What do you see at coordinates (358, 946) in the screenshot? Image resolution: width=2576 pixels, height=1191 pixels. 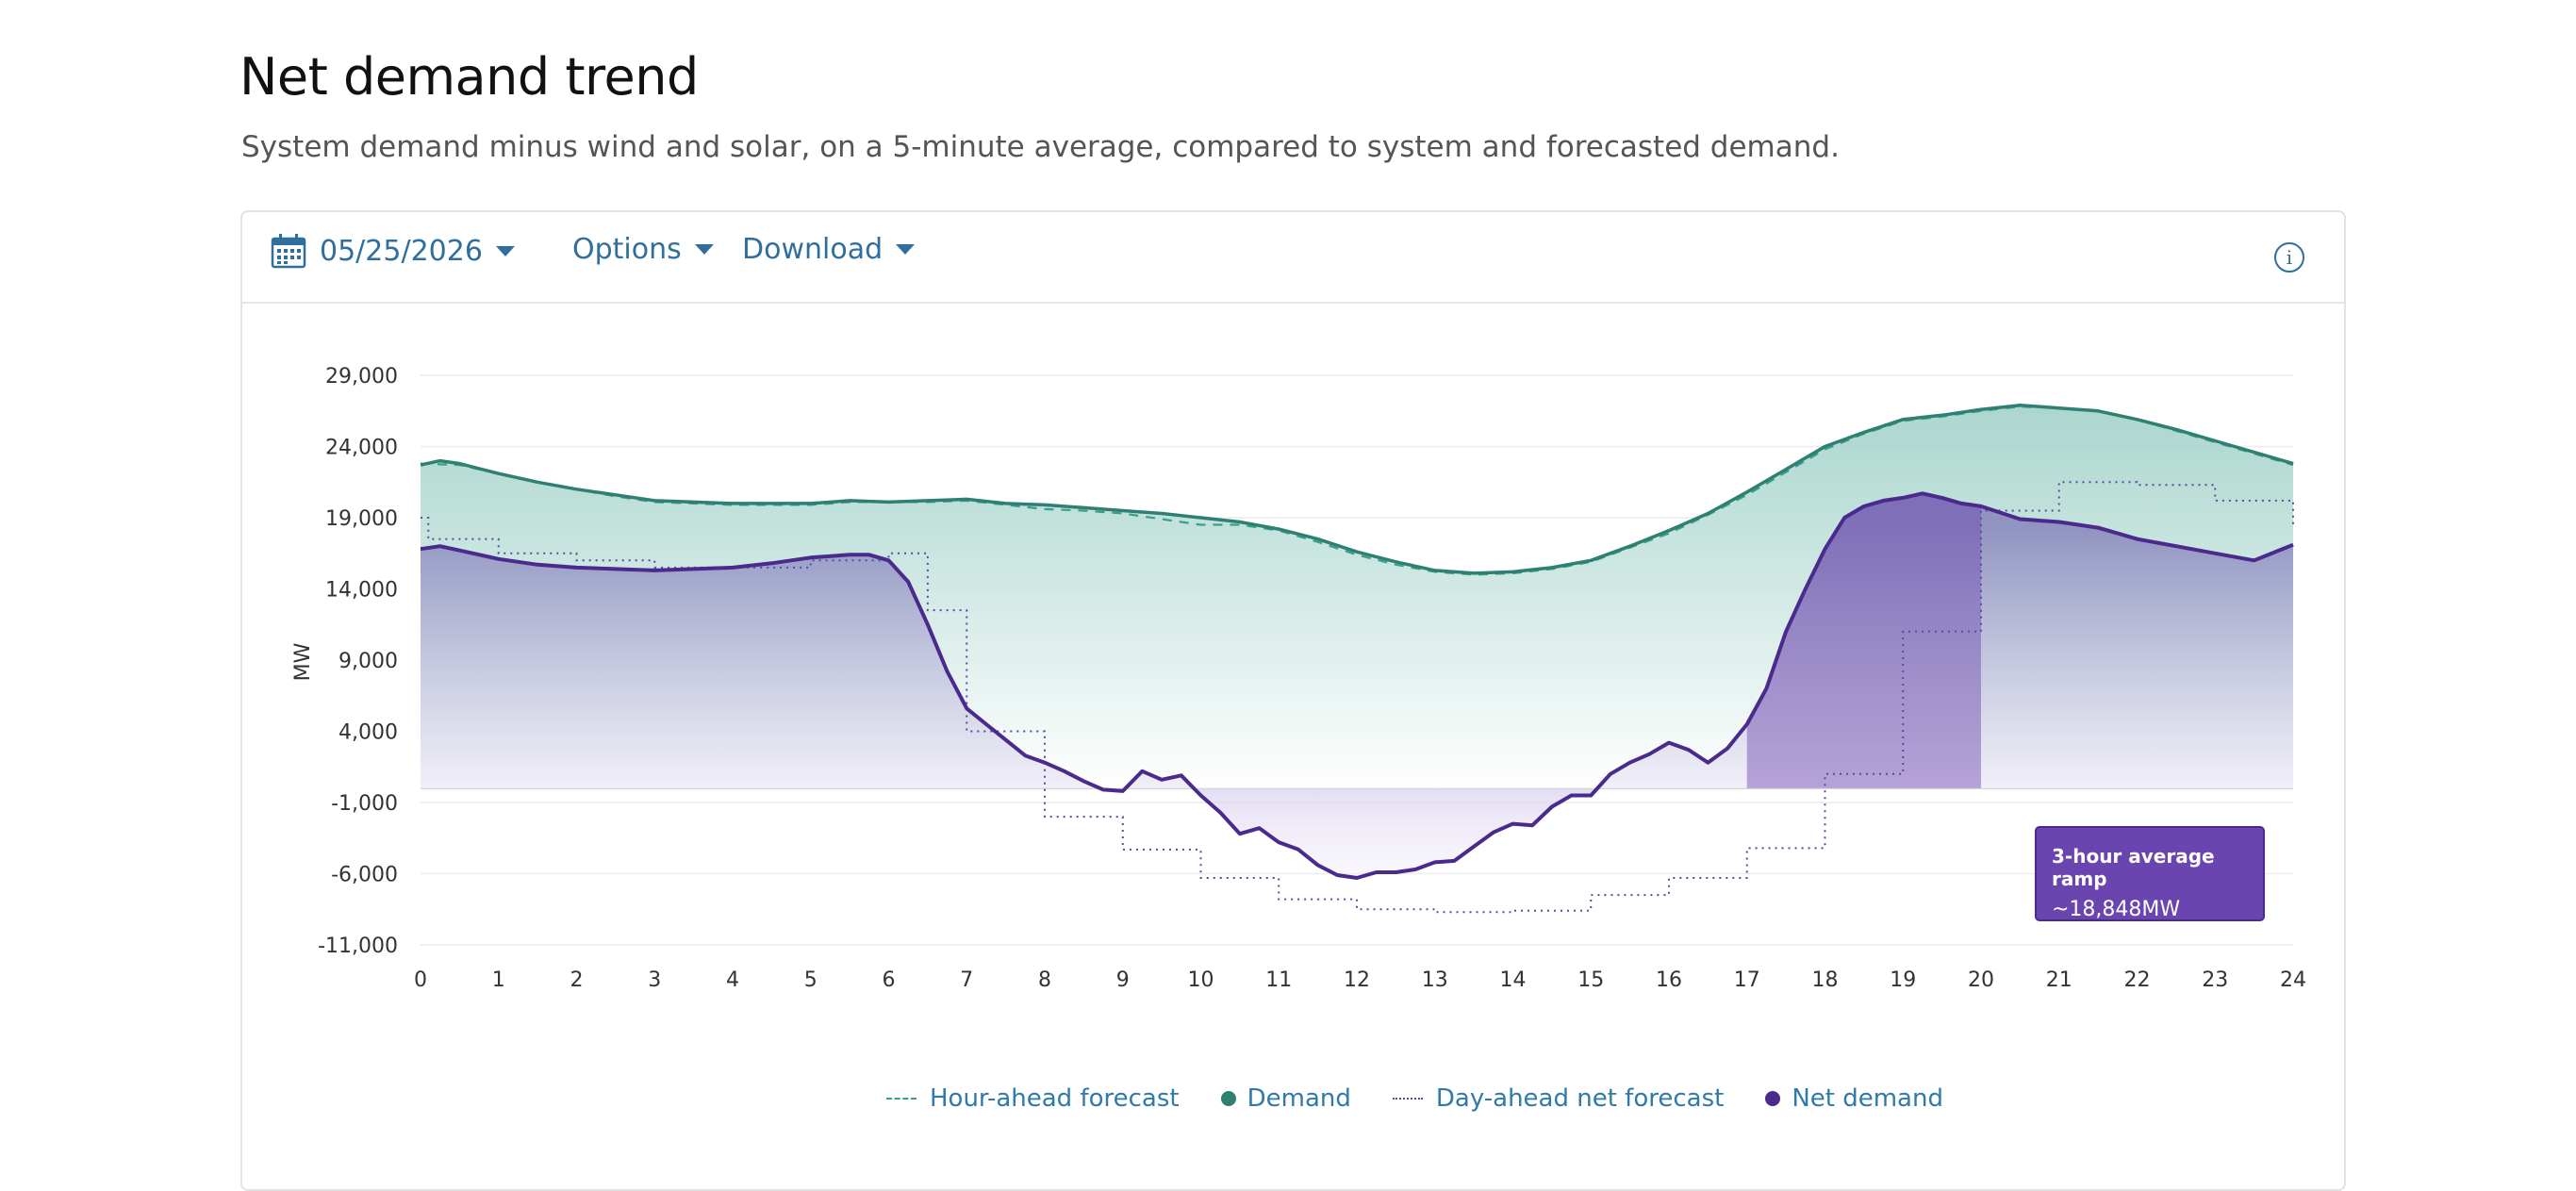 I see `y-tick-label: -11,000` at bounding box center [358, 946].